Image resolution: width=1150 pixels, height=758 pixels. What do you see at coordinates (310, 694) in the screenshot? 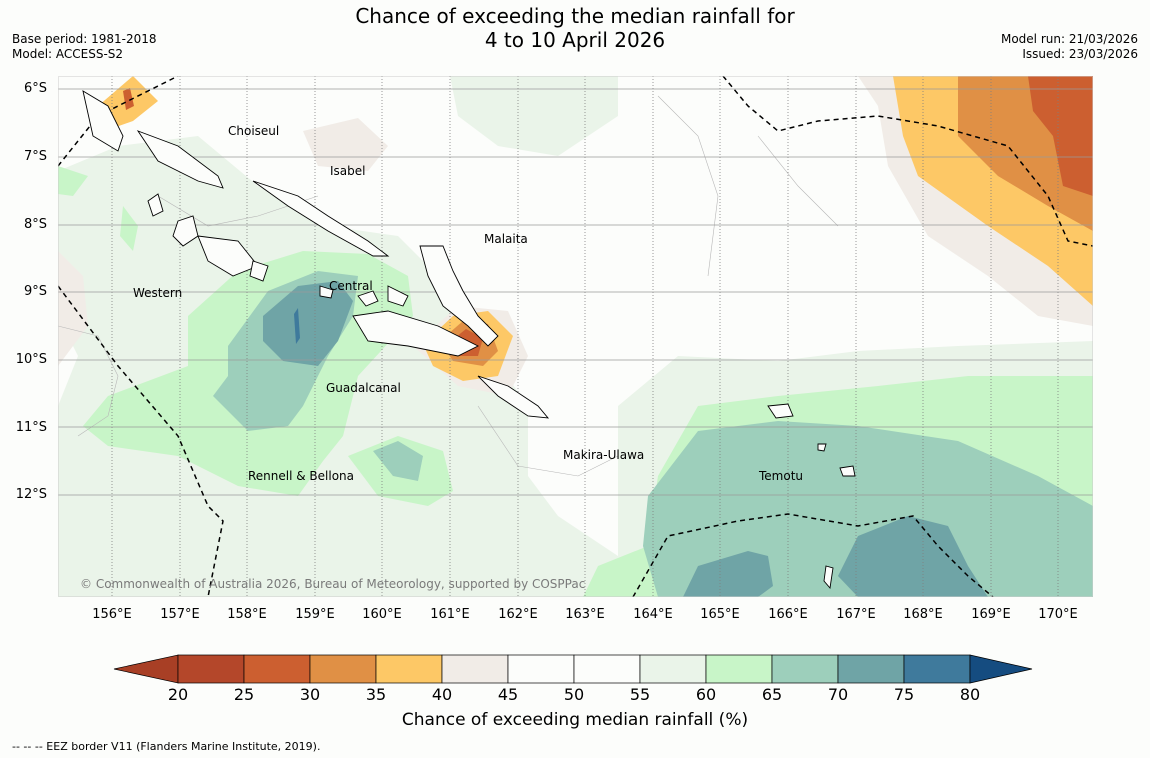
I see `cbar-tick: 30` at bounding box center [310, 694].